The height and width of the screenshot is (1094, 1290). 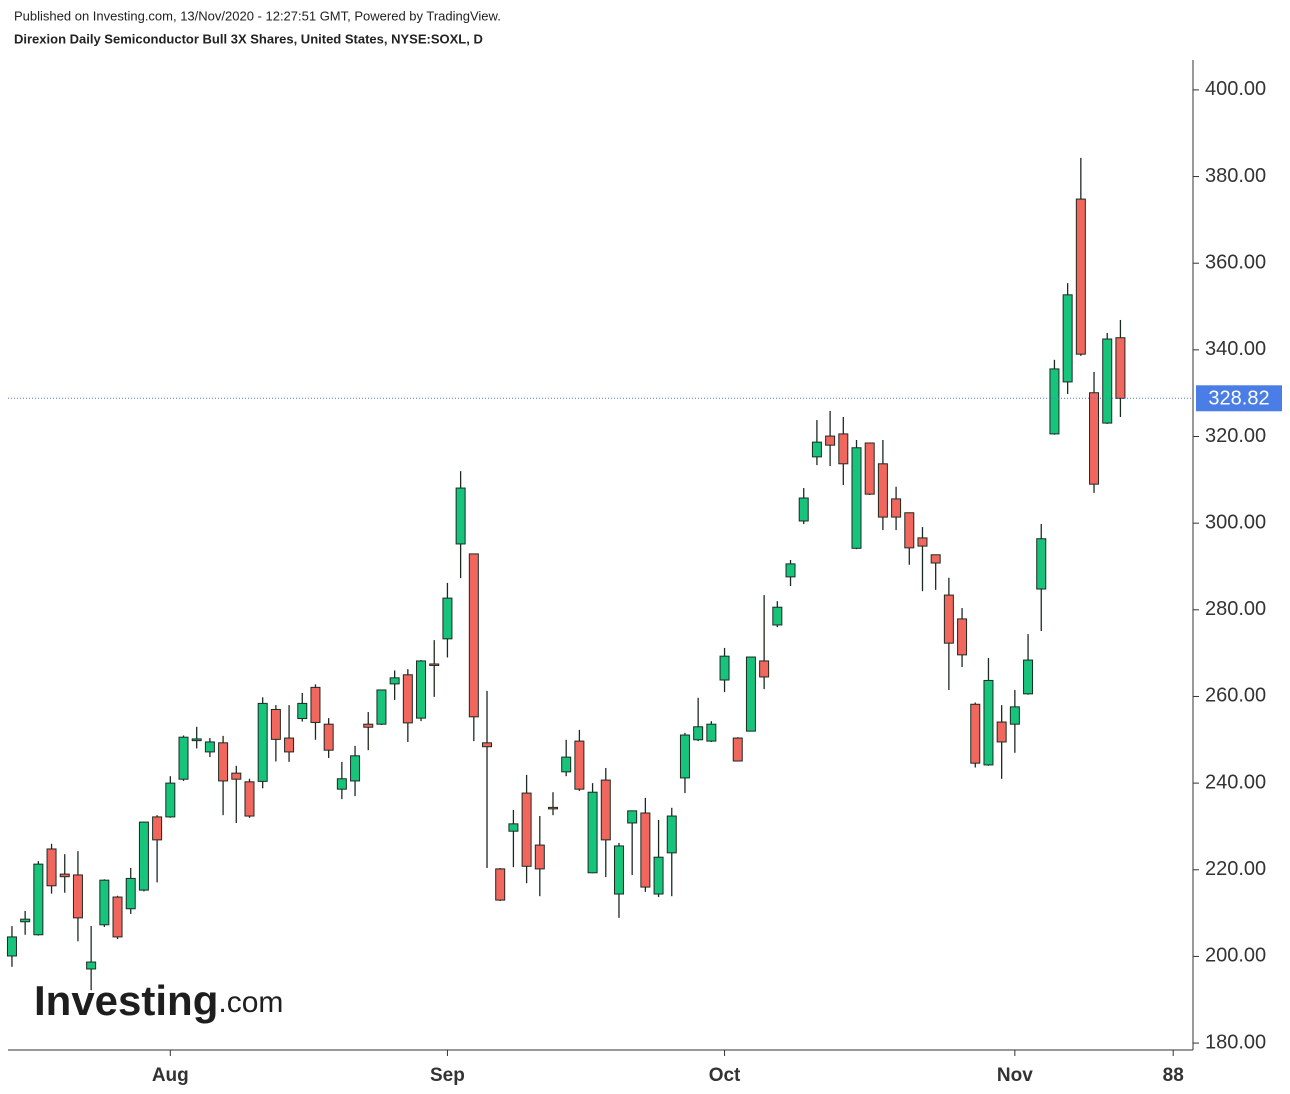 What do you see at coordinates (1235, 696) in the screenshot?
I see `y-tick-label: 260.00` at bounding box center [1235, 696].